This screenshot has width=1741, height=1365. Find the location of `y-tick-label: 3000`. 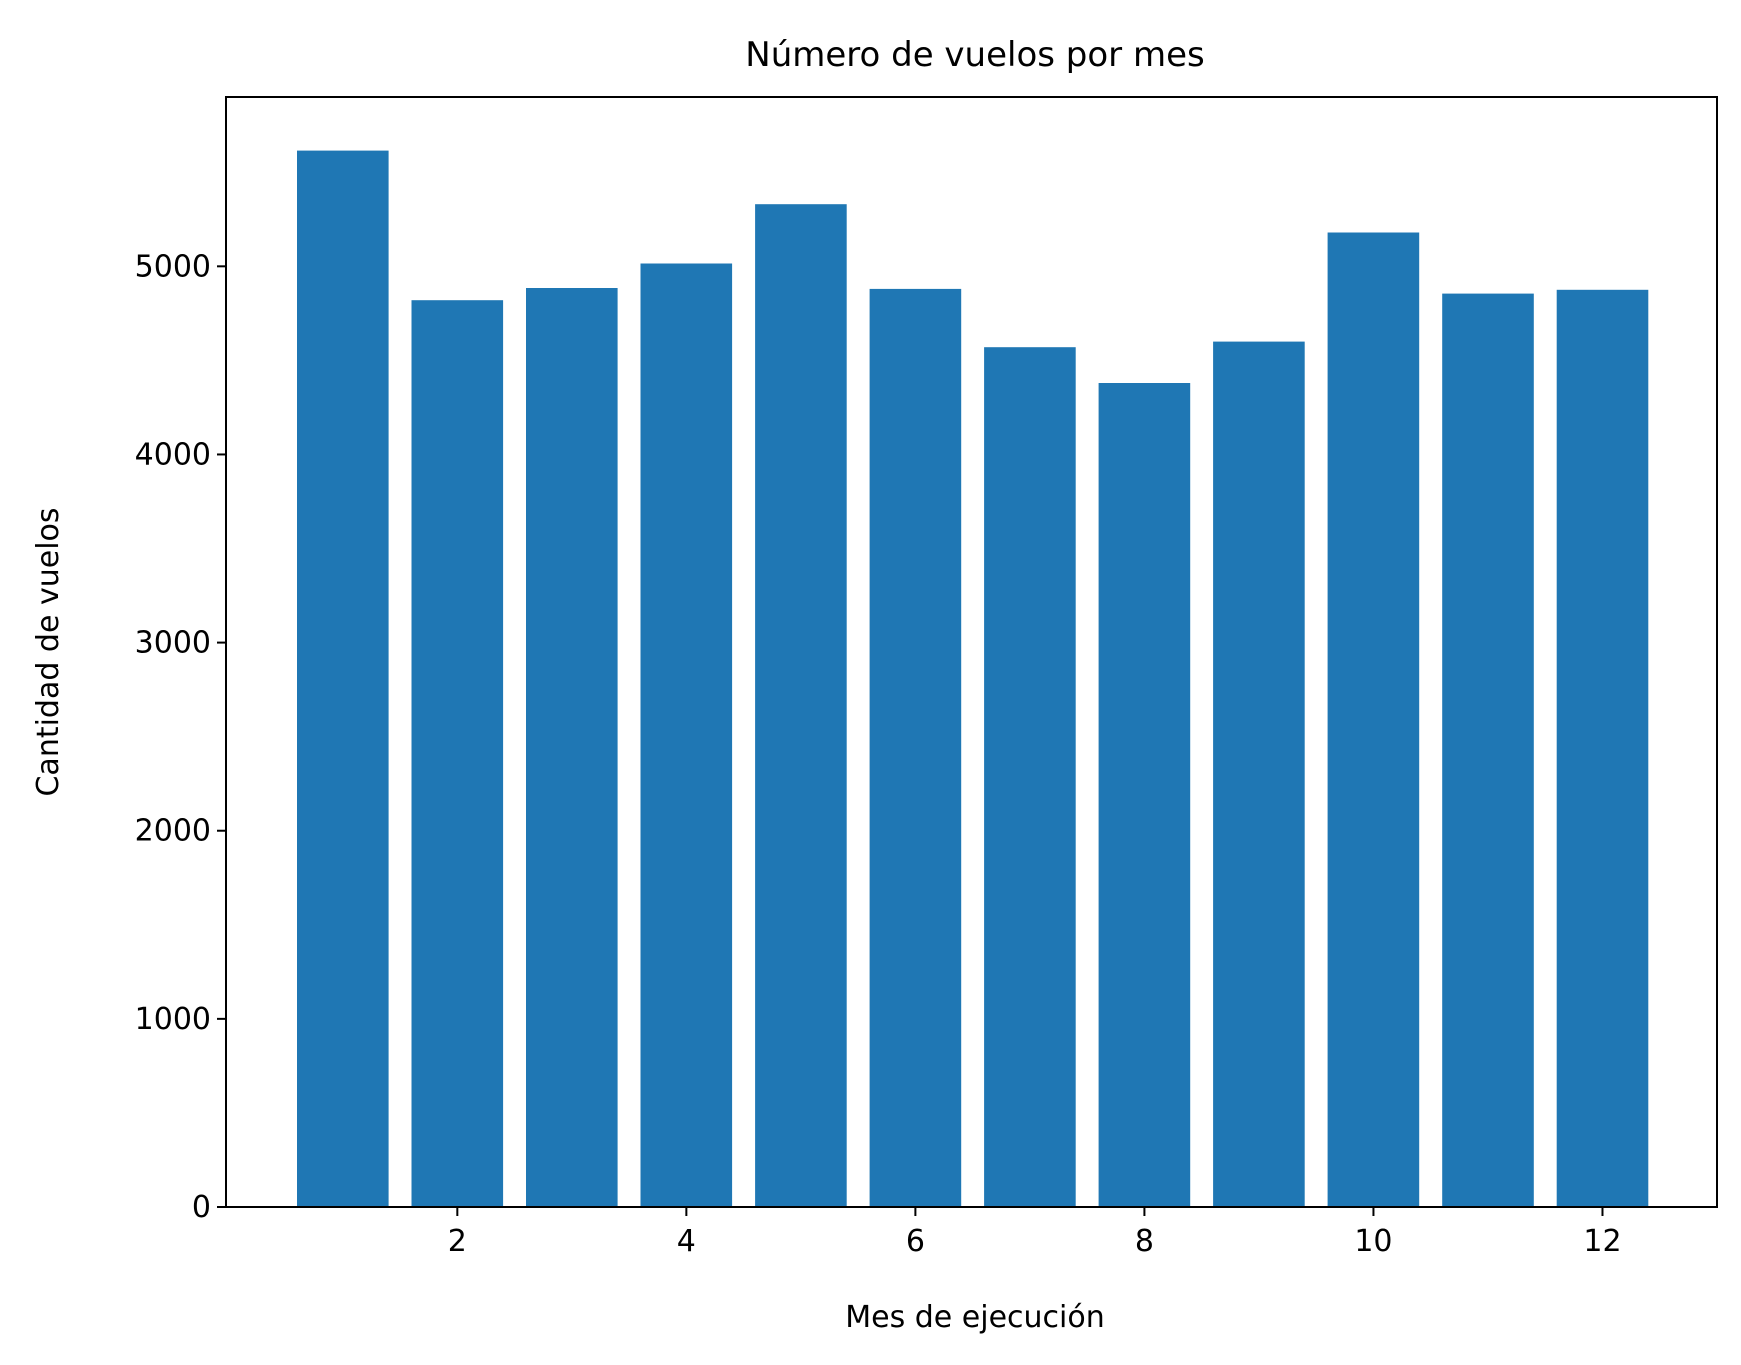

y-tick-label: 3000 is located at coordinates (173, 643).